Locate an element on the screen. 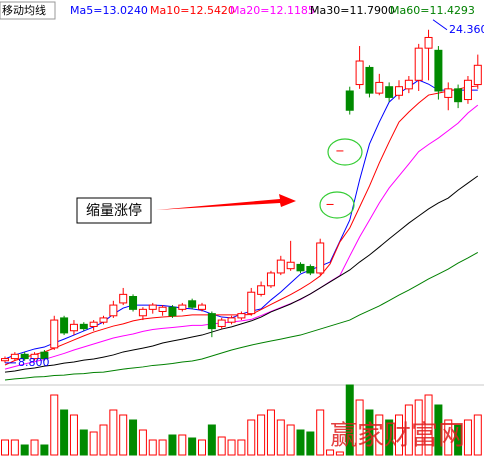  annotation-arrow is located at coordinates (226, 202).